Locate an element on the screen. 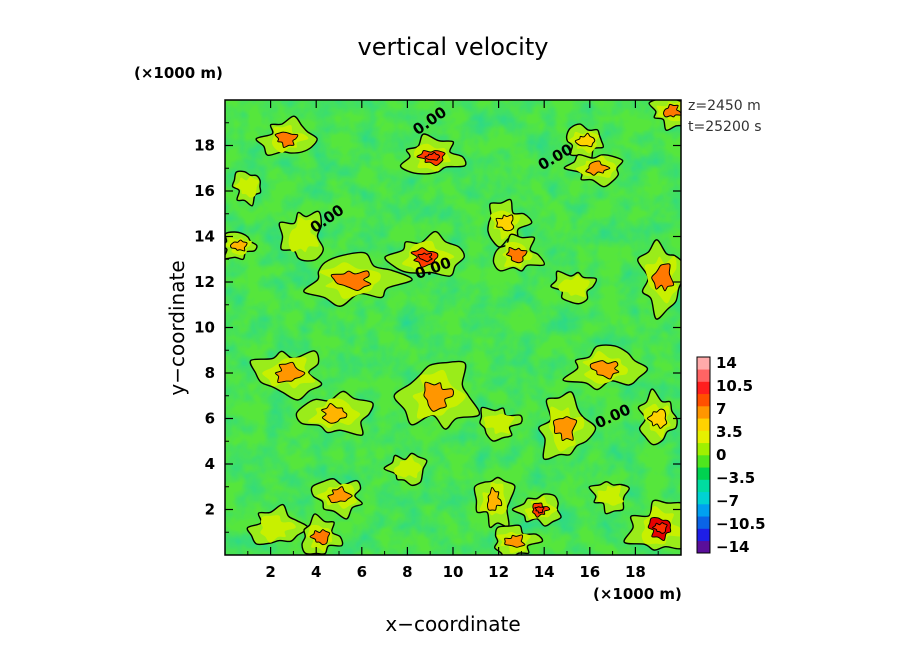  y-tick-label: 16 is located at coordinates (204, 191).